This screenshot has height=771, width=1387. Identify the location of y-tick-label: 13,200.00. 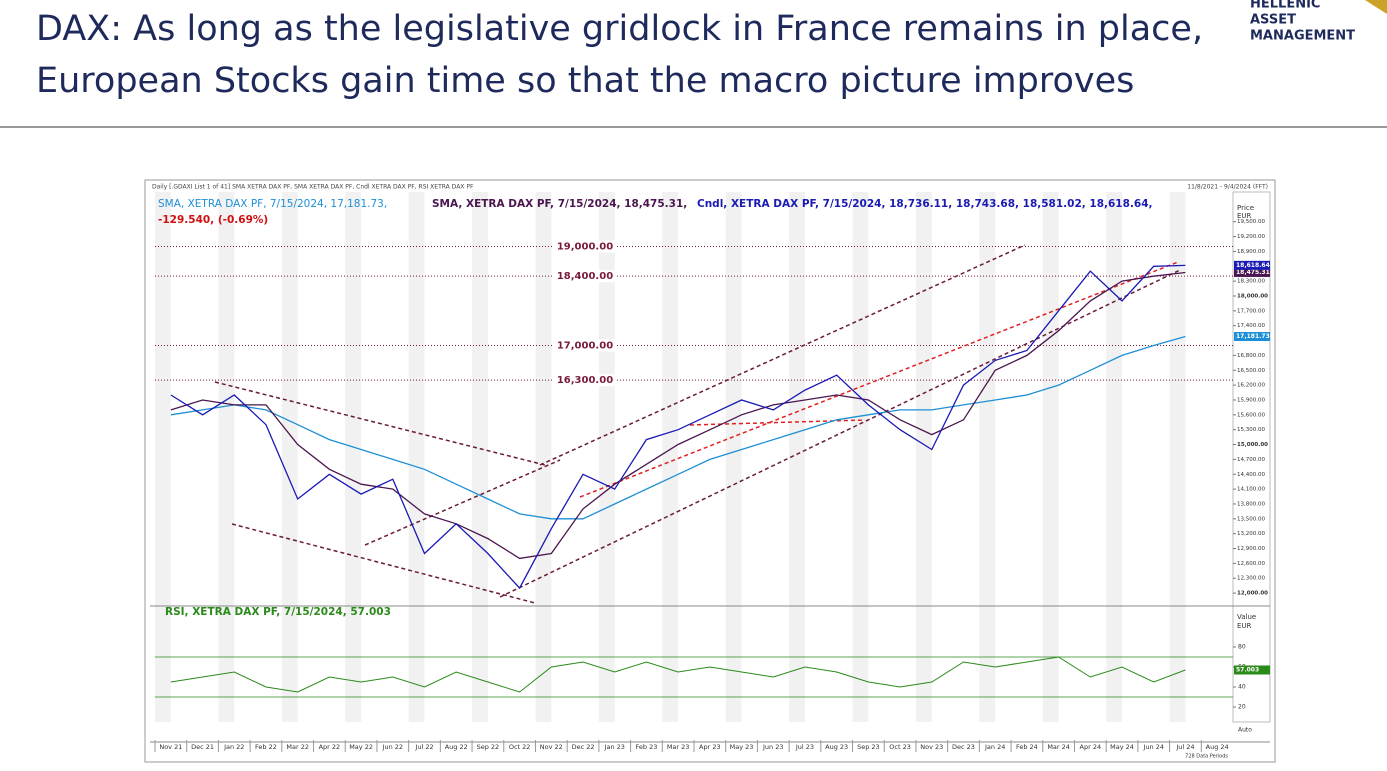
(1251, 534).